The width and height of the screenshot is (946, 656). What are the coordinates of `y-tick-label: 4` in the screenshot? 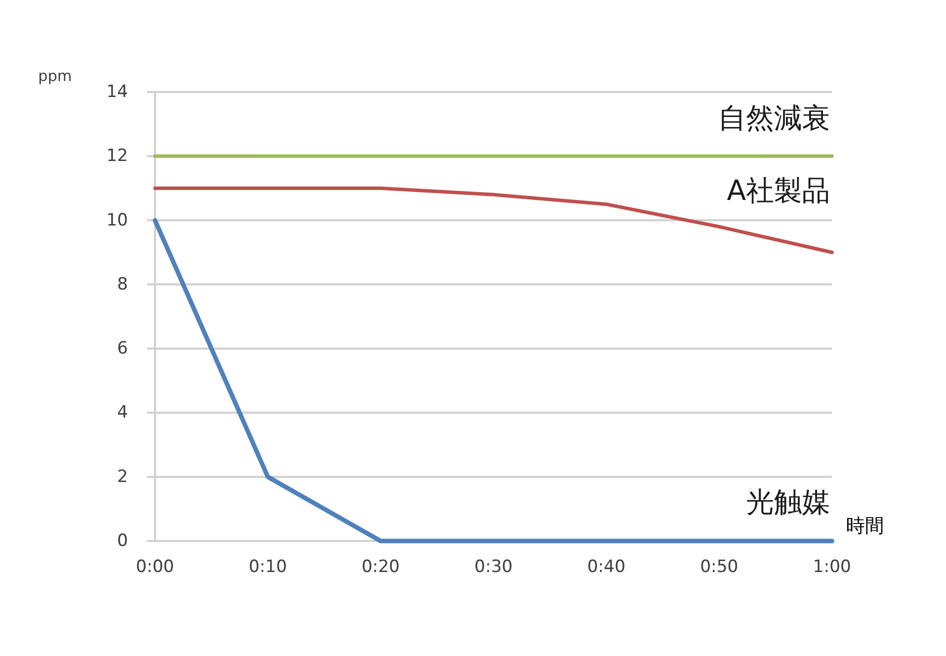 It's located at (122, 412).